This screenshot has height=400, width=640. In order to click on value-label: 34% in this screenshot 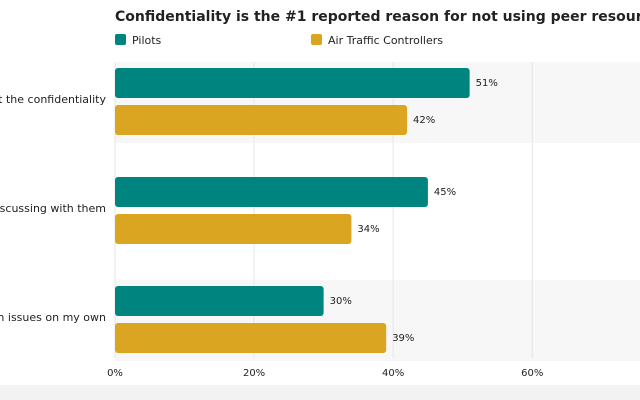, I will do `click(368, 229)`.